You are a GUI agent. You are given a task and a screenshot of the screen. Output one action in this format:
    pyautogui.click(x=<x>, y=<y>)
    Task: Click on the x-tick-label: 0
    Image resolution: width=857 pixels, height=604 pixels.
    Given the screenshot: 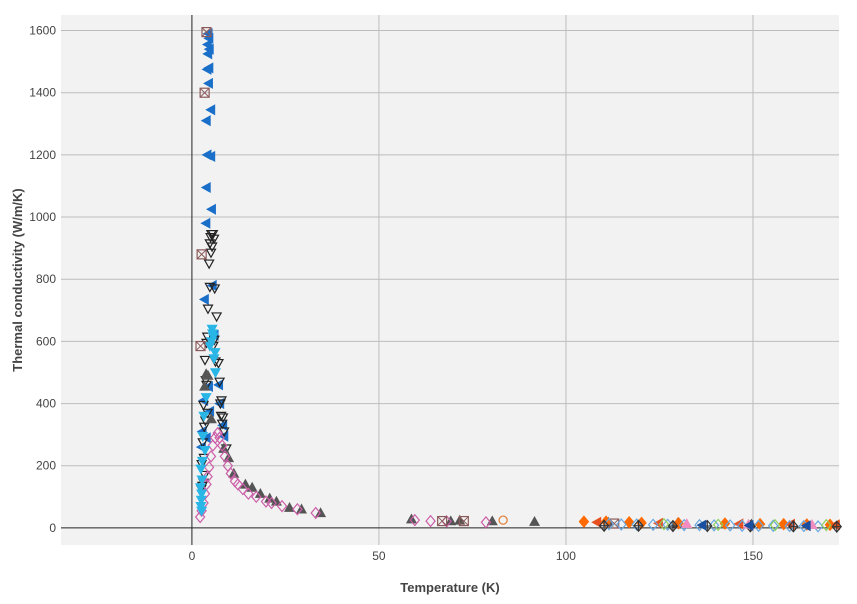 What is the action you would take?
    pyautogui.click(x=192, y=556)
    